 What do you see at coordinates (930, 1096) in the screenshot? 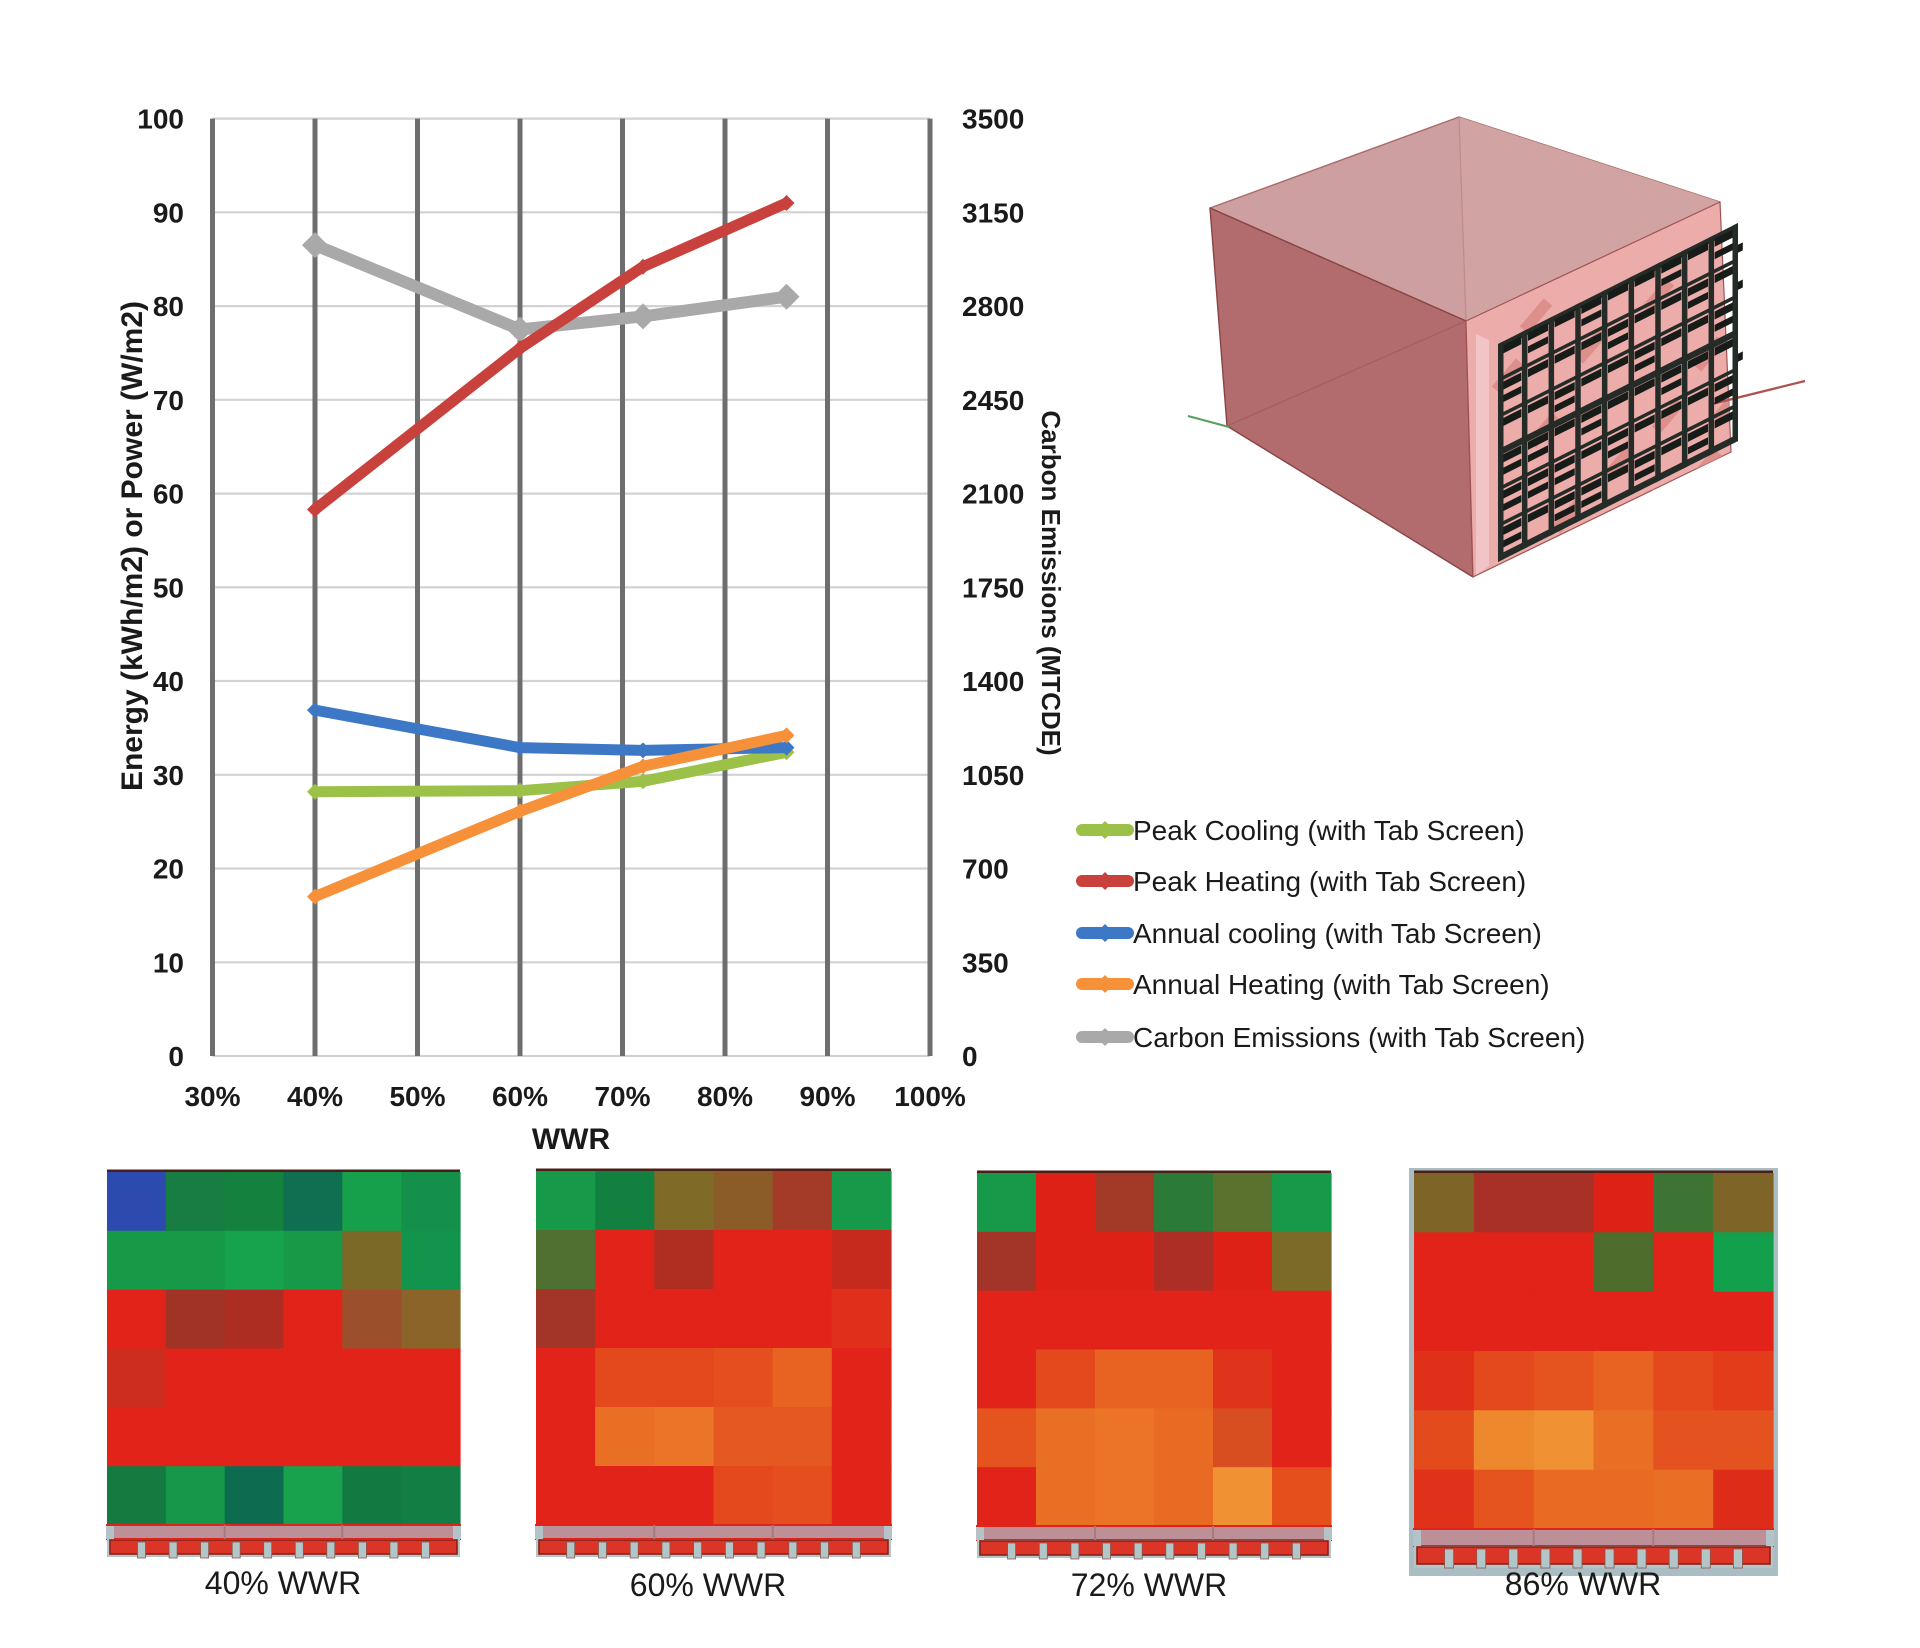
I see `svg-text: 100%` at bounding box center [930, 1096].